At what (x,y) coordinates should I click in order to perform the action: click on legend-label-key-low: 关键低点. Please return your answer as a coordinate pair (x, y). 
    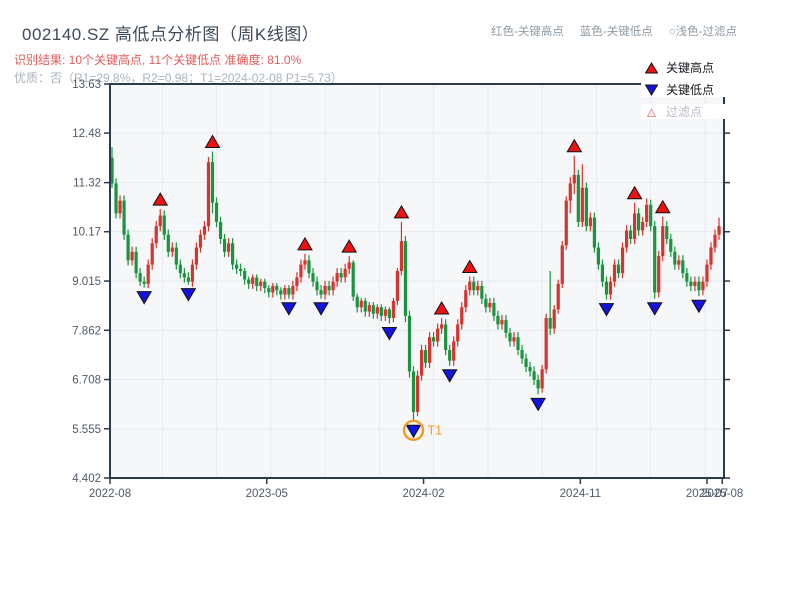
    Looking at the image, I should click on (690, 89).